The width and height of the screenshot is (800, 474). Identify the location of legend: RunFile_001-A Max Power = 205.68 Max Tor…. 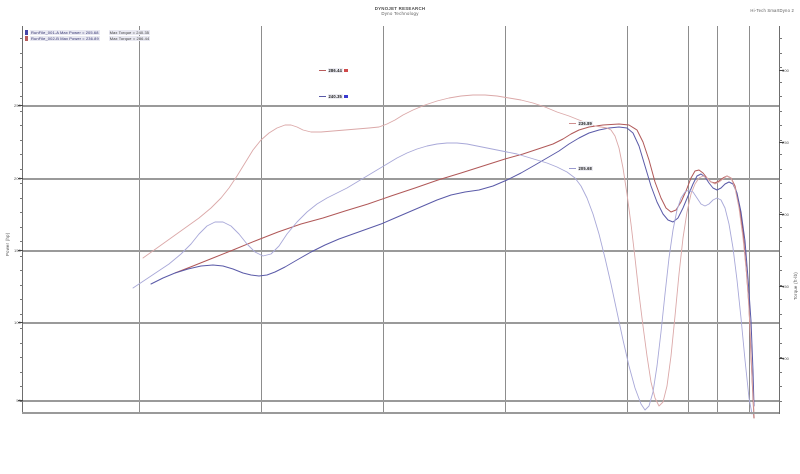
(88, 35).